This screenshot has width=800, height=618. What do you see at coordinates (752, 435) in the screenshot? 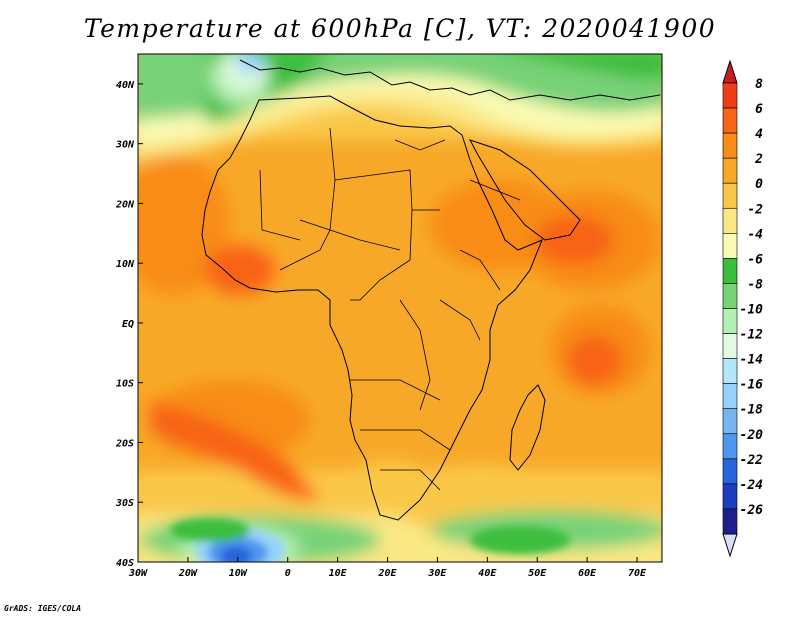
I see `colorbar-label: -20` at bounding box center [752, 435].